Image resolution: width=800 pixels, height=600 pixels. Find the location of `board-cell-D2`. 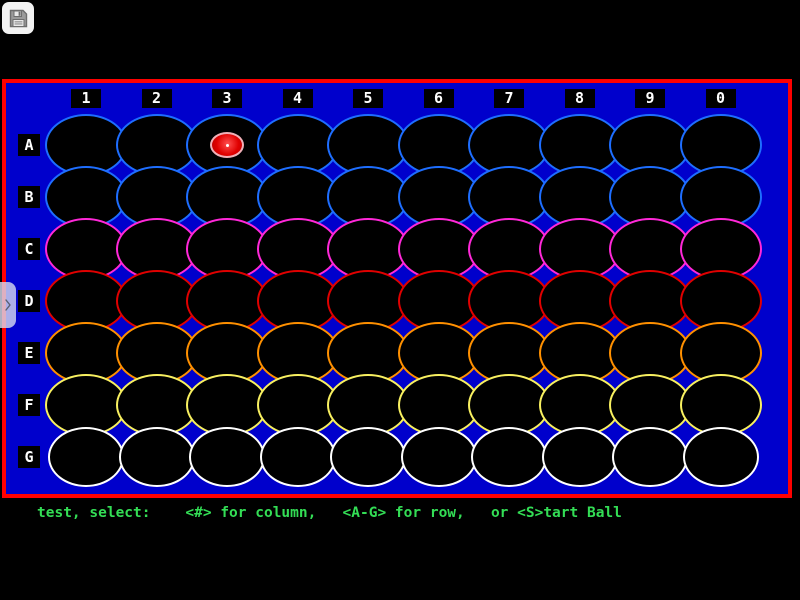

board-cell-D2 is located at coordinates (156, 301).